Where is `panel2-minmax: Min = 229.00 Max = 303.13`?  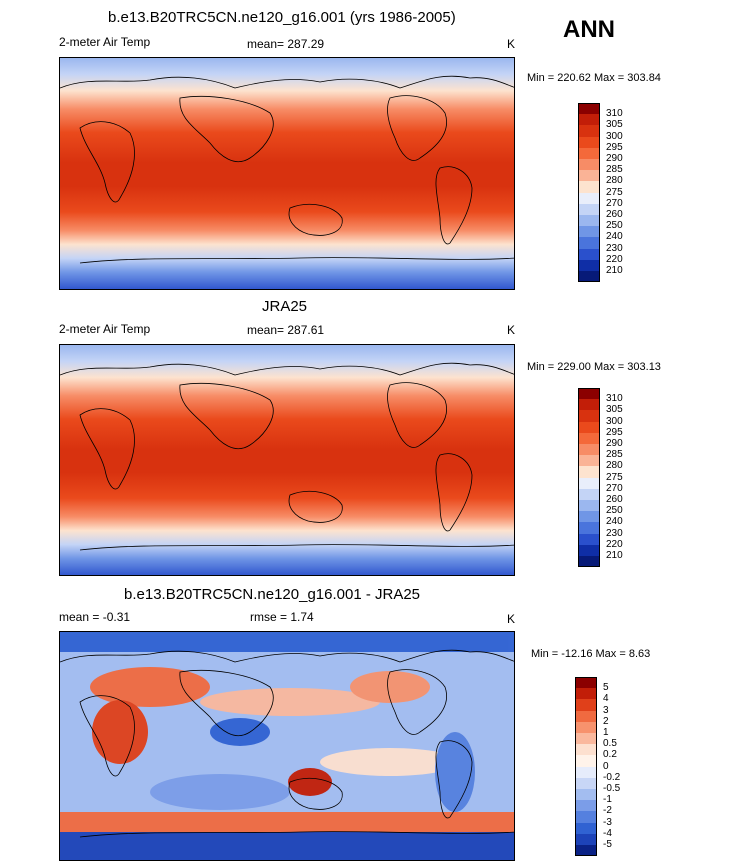
panel2-minmax: Min = 229.00 Max = 303.13 is located at coordinates (594, 367).